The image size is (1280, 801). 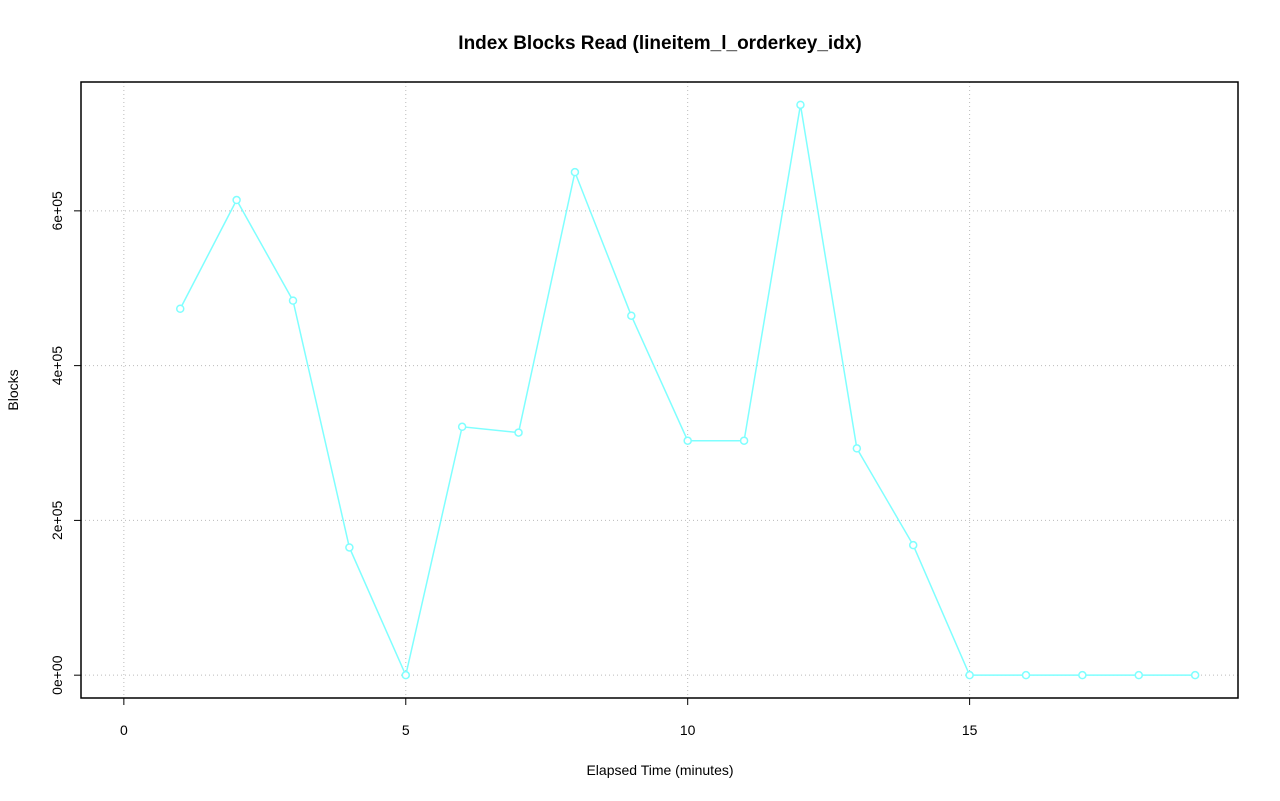 I want to click on y-tick-label: 4e+05, so click(x=57, y=366).